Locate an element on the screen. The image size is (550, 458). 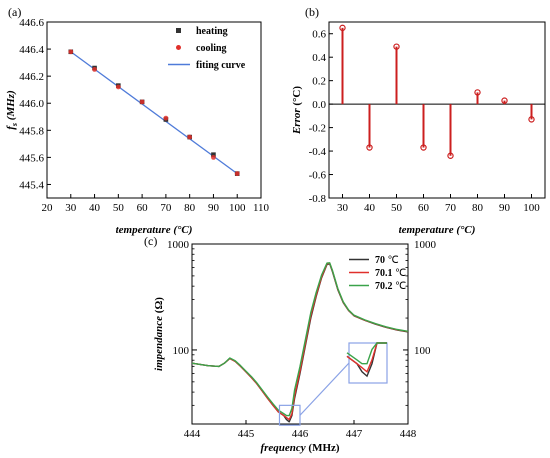
x-axis-label-a: temperature (°C) is located at coordinates (154, 230).